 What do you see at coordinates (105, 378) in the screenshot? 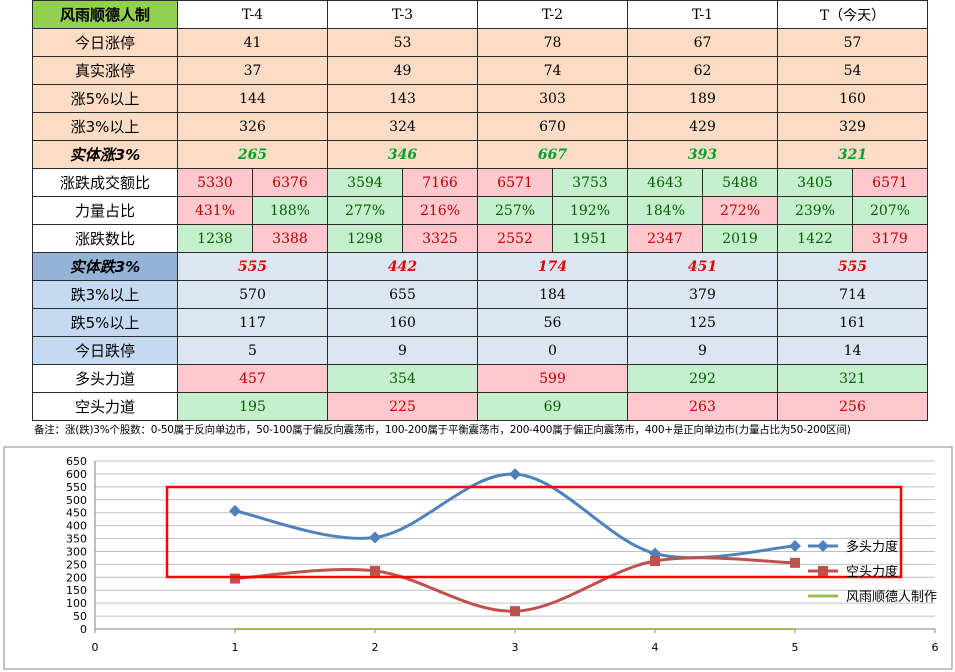
I see `row-label: 多头力道` at bounding box center [105, 378].